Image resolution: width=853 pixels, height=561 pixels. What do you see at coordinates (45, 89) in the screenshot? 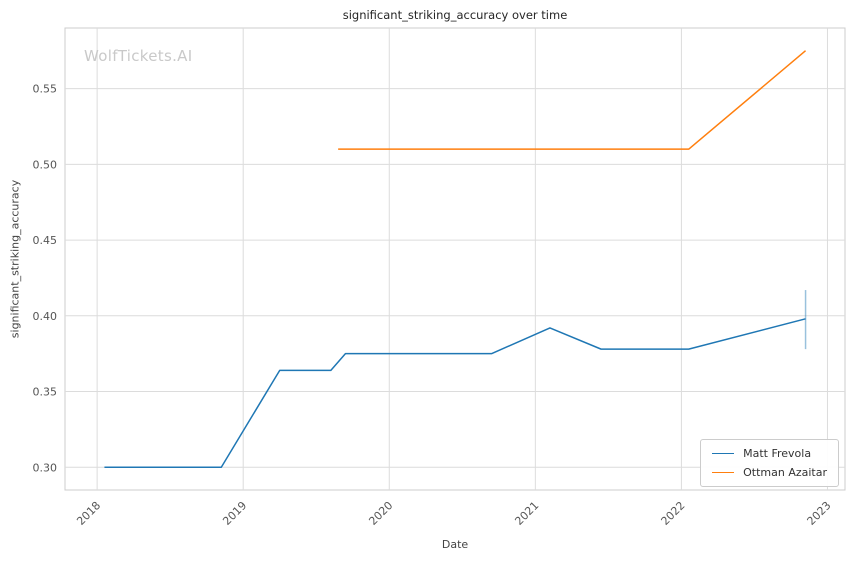
I see `y-tick-label: 0.55` at bounding box center [45, 89].